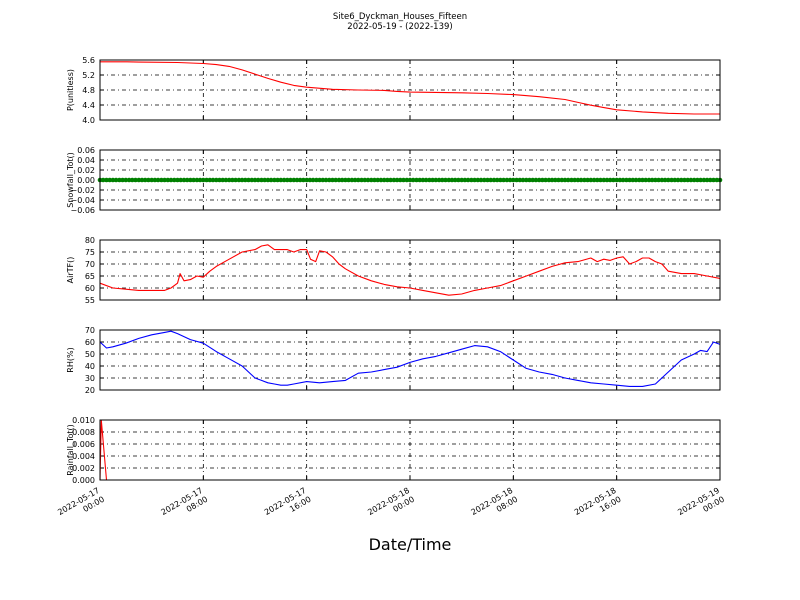 The height and width of the screenshot is (600, 800). I want to click on y-tick-label: −0.06, so click(82, 210).